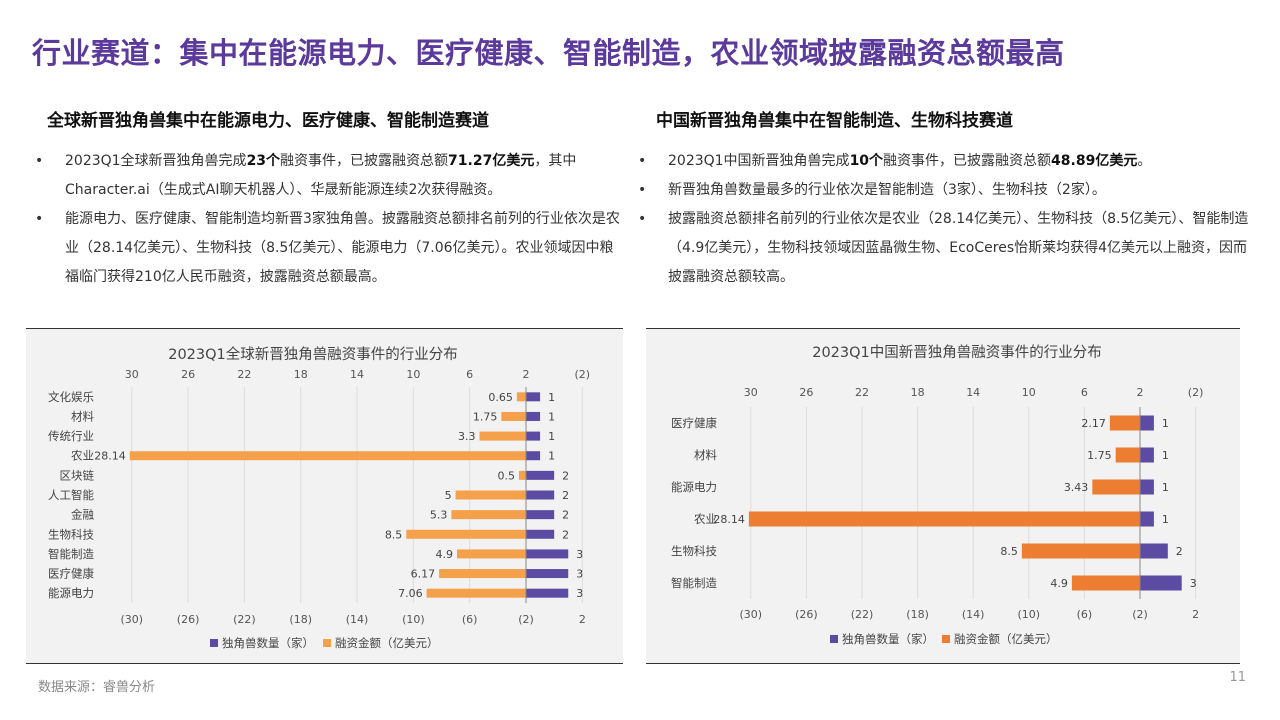 The image size is (1280, 720). Describe the element at coordinates (759, 161) in the screenshot. I see `bullet-text: 2023Q1中国新晋独角兽完成` at that location.